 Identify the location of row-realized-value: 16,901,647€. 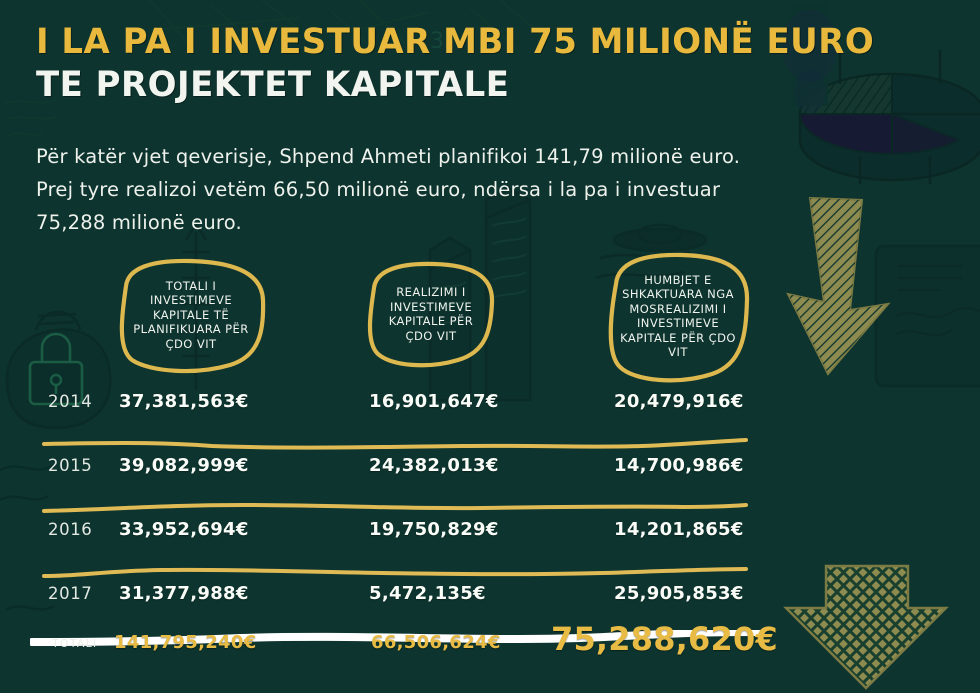
(434, 401).